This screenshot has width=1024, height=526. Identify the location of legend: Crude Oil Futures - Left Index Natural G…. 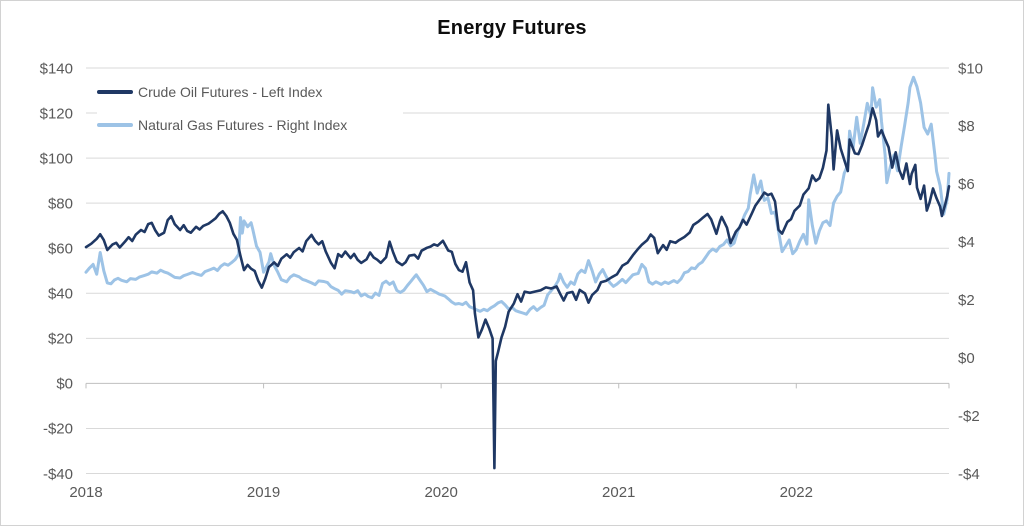
(250, 108).